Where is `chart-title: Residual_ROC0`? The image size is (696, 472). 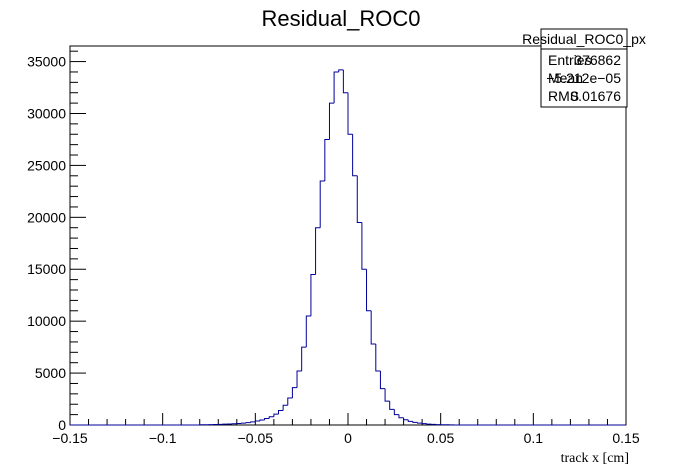 chart-title: Residual_ROC0 is located at coordinates (341, 18).